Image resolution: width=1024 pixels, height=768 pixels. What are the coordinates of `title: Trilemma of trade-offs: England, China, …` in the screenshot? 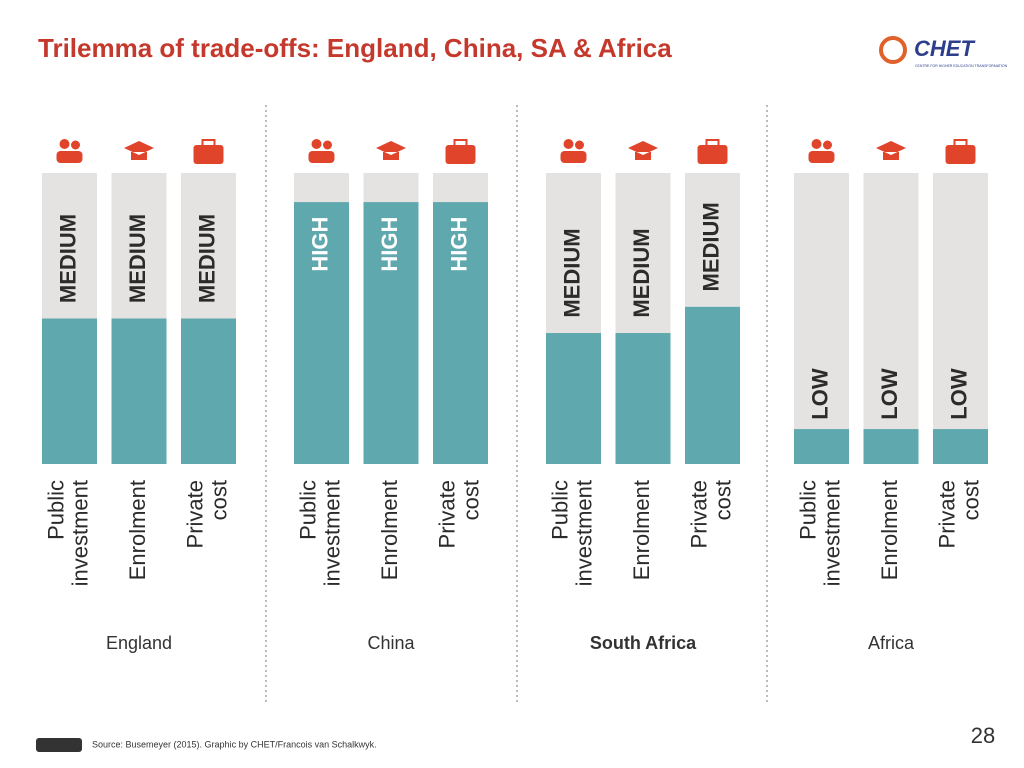 It's located at (355, 48).